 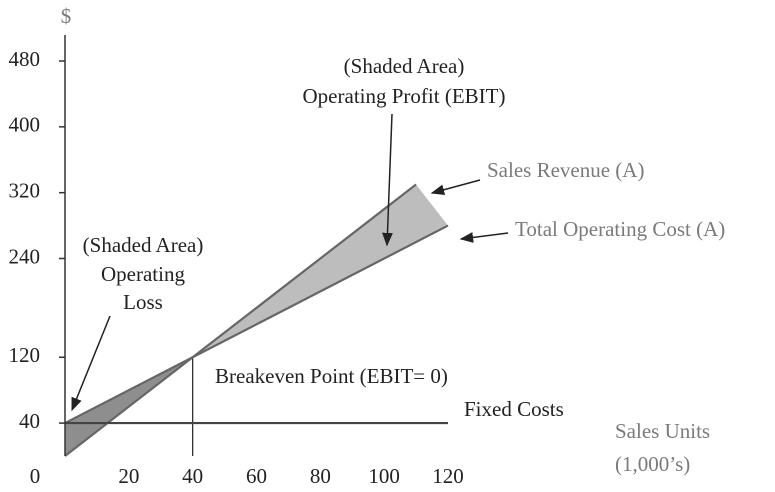 I want to click on y-tick-label: 400, so click(x=25, y=125).